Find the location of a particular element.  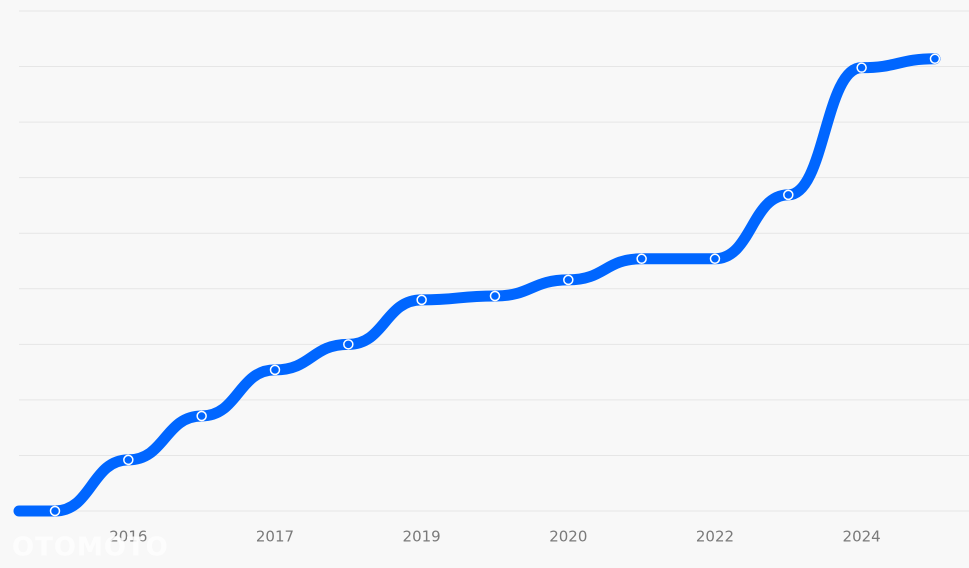

x-tick-label: 2019 is located at coordinates (422, 537).